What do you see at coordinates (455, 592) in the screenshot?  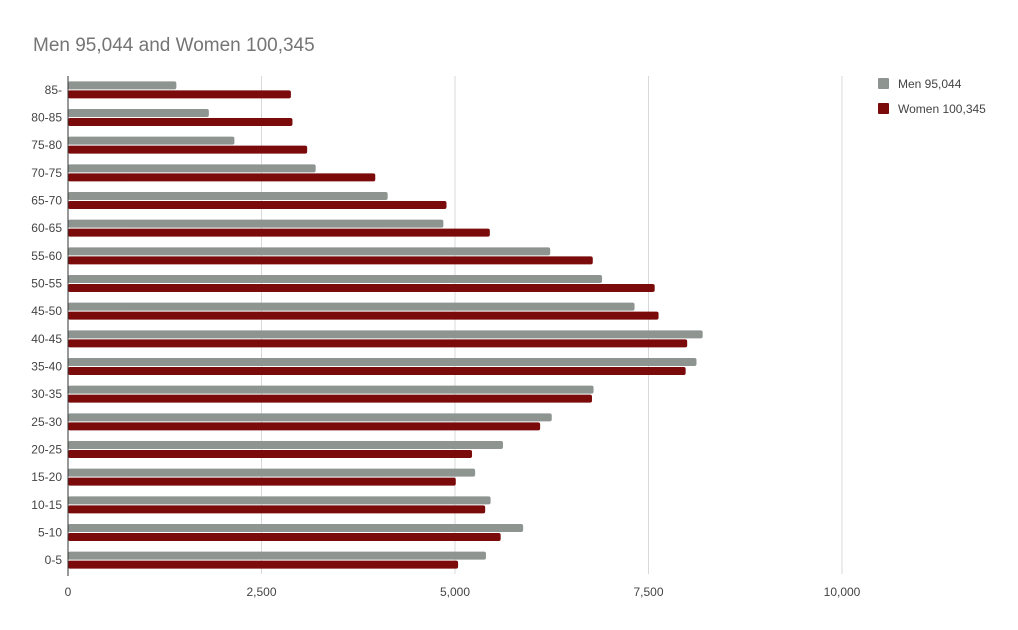 I see `x-tick-label: 5,000` at bounding box center [455, 592].